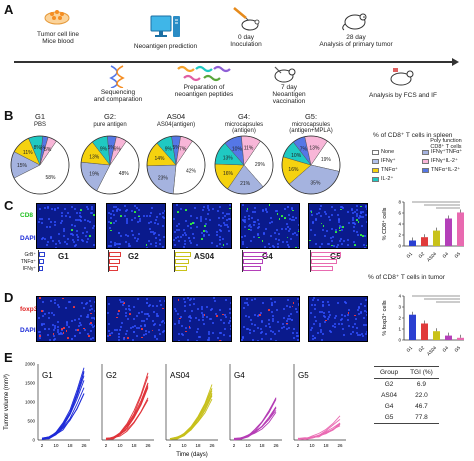  I want to click on table-row: G5 77.8, so click(406, 418).